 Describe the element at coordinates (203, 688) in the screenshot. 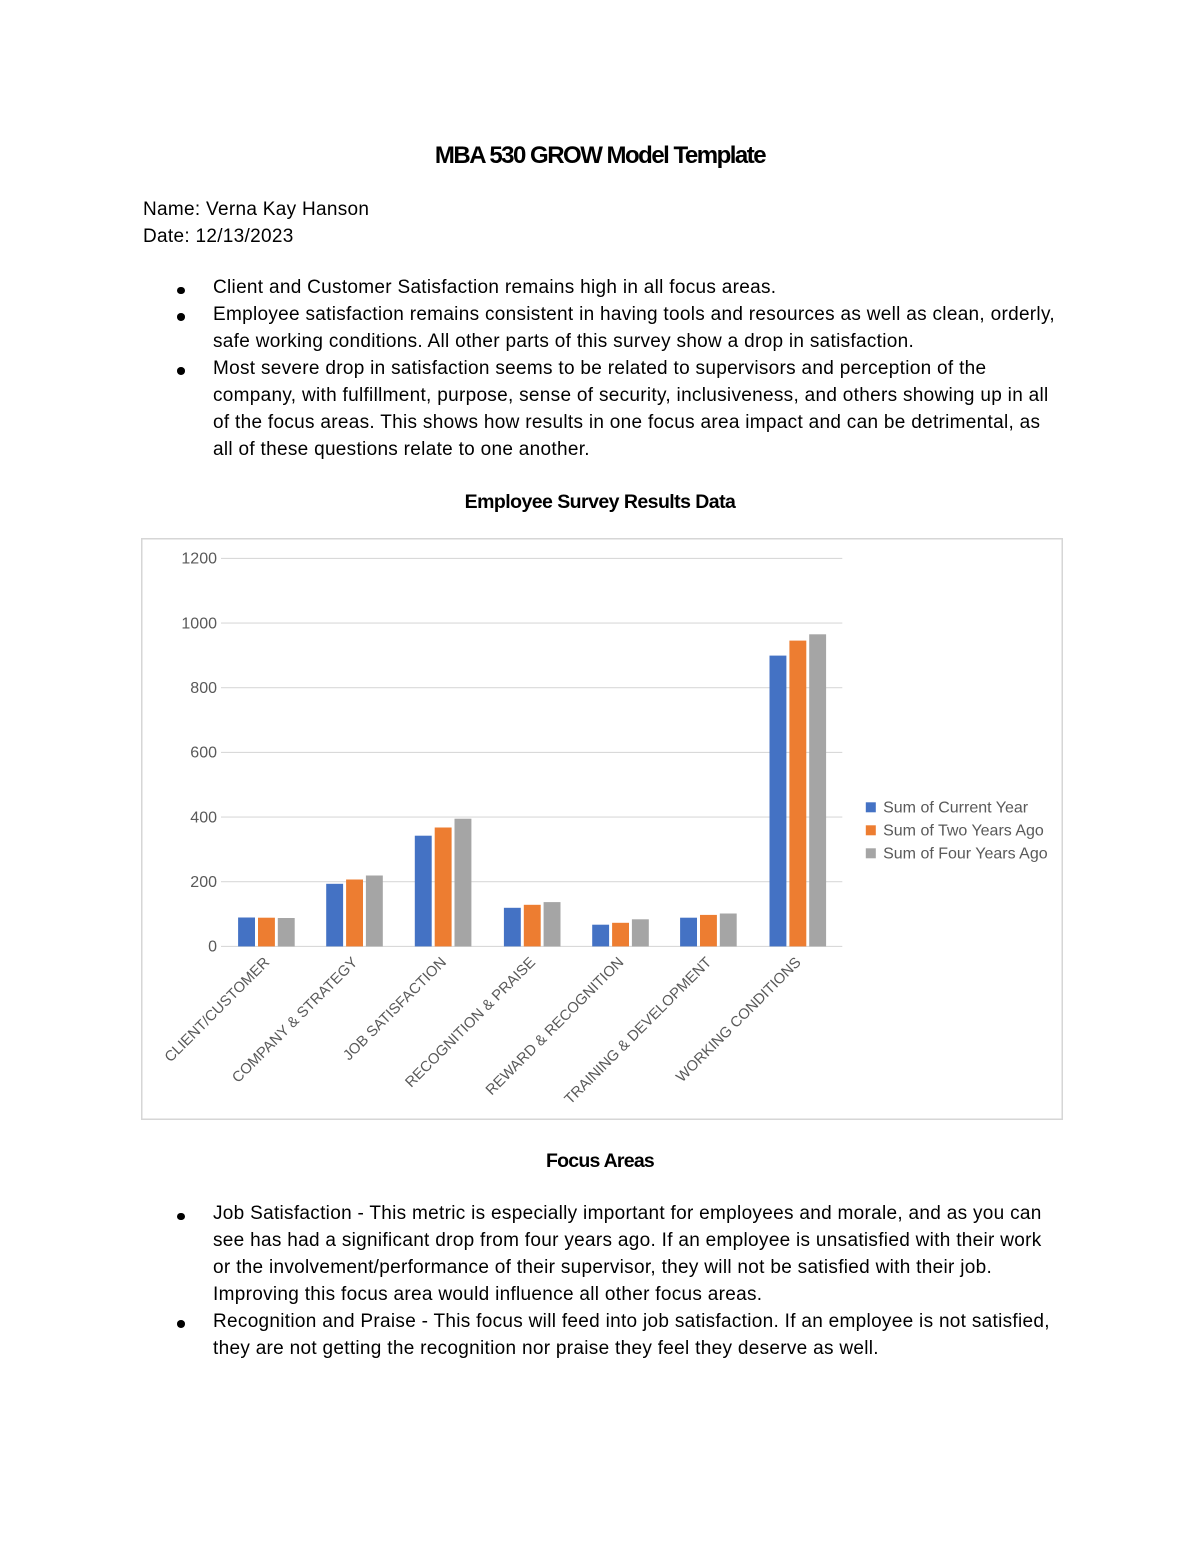

I see `svg-text: 800` at that location.